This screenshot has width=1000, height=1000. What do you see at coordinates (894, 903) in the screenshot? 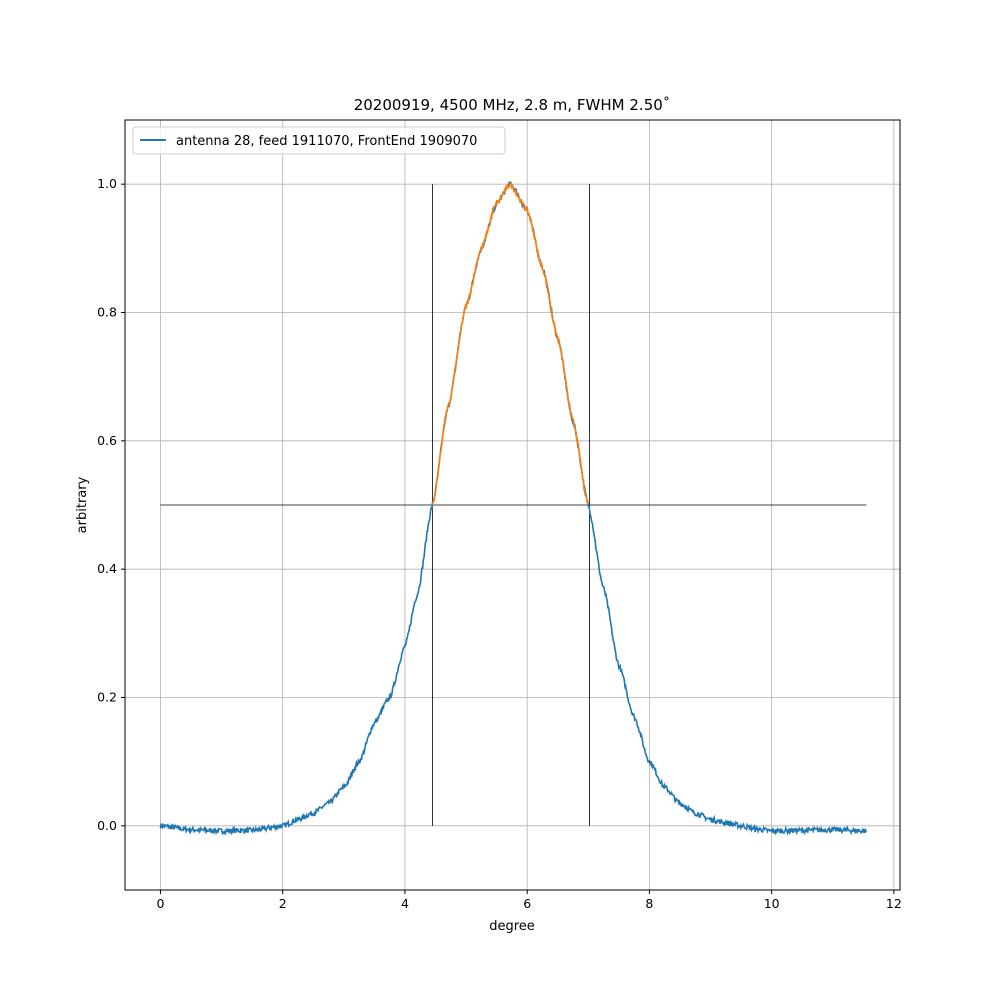
I see `x-tick-label: 12` at bounding box center [894, 903].